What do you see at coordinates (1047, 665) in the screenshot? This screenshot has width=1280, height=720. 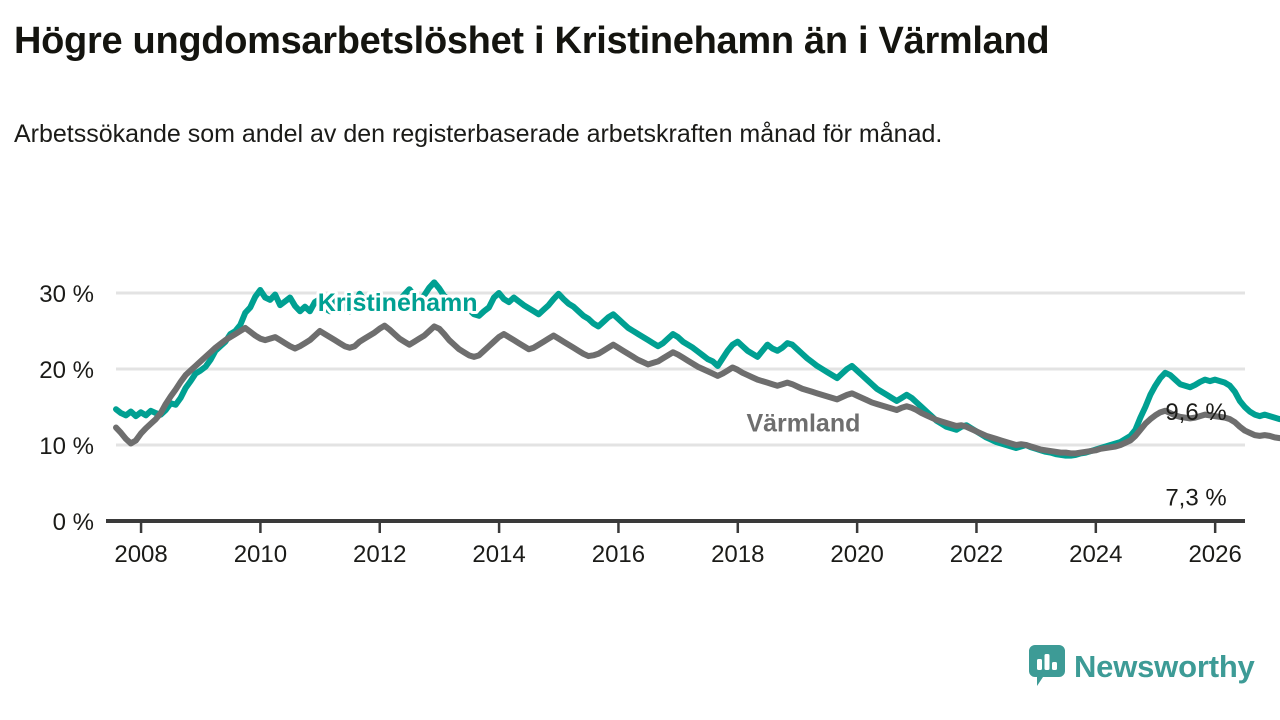 I see `chart-bubble-icon` at bounding box center [1047, 665].